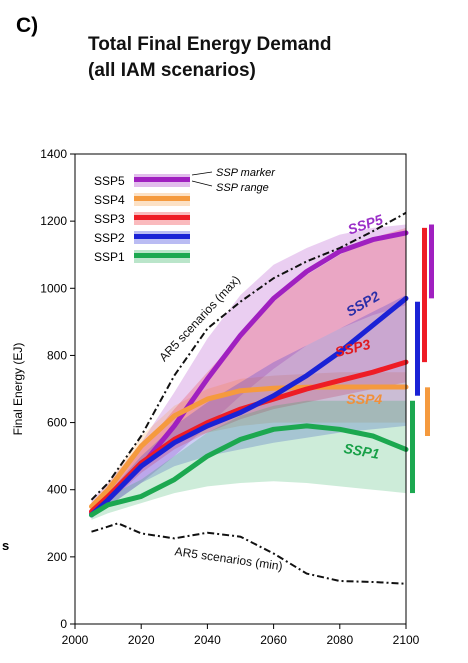  I want to click on ssp2-2100-range-bar, so click(417, 348).